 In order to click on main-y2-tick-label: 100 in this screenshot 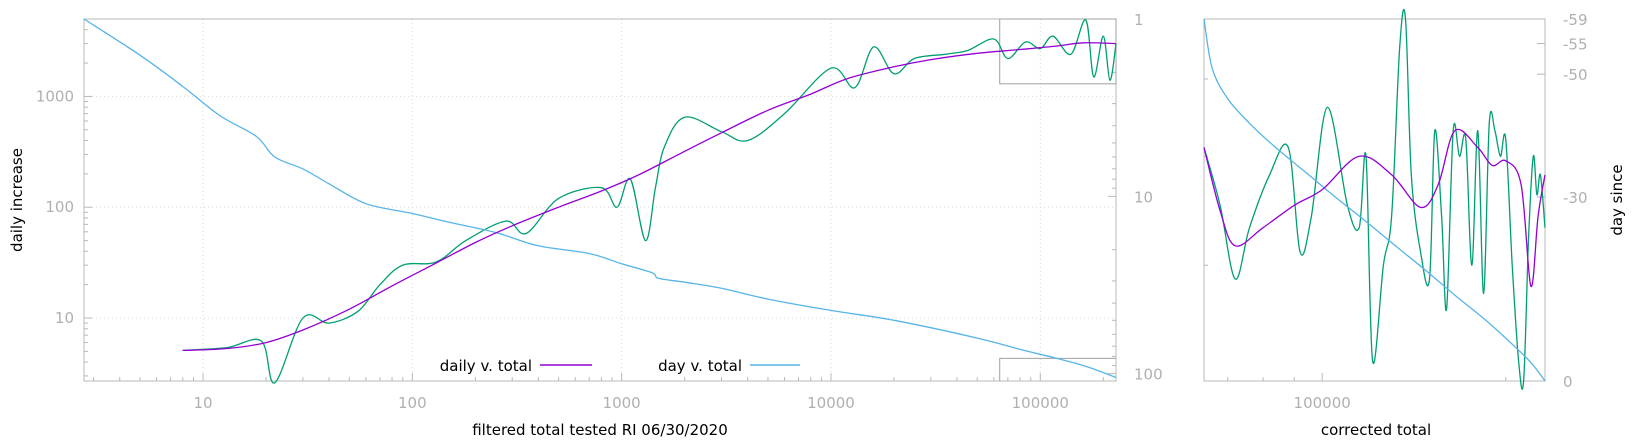, I will do `click(1148, 375)`.